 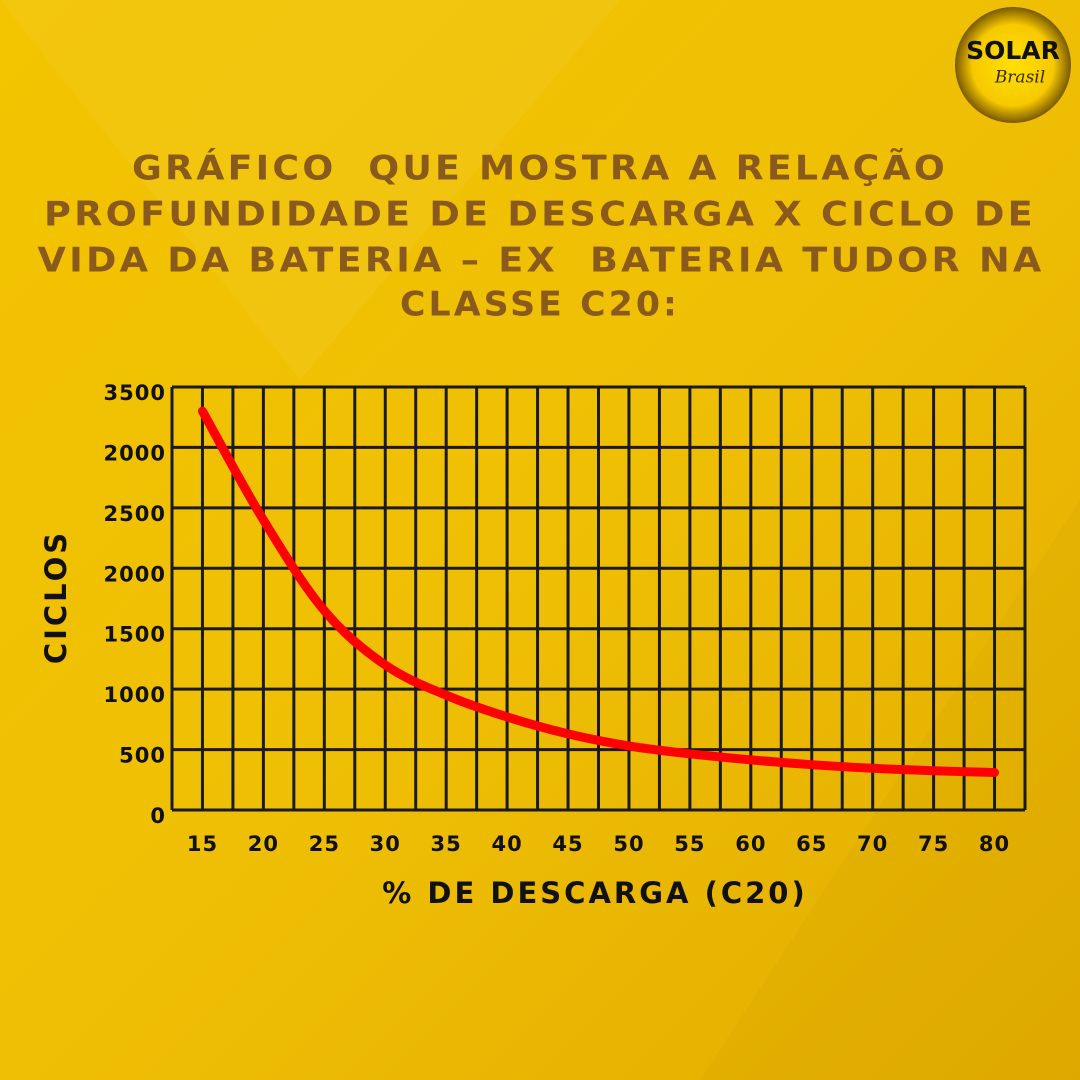 What do you see at coordinates (158, 816) in the screenshot?
I see `y-tick-label: 0` at bounding box center [158, 816].